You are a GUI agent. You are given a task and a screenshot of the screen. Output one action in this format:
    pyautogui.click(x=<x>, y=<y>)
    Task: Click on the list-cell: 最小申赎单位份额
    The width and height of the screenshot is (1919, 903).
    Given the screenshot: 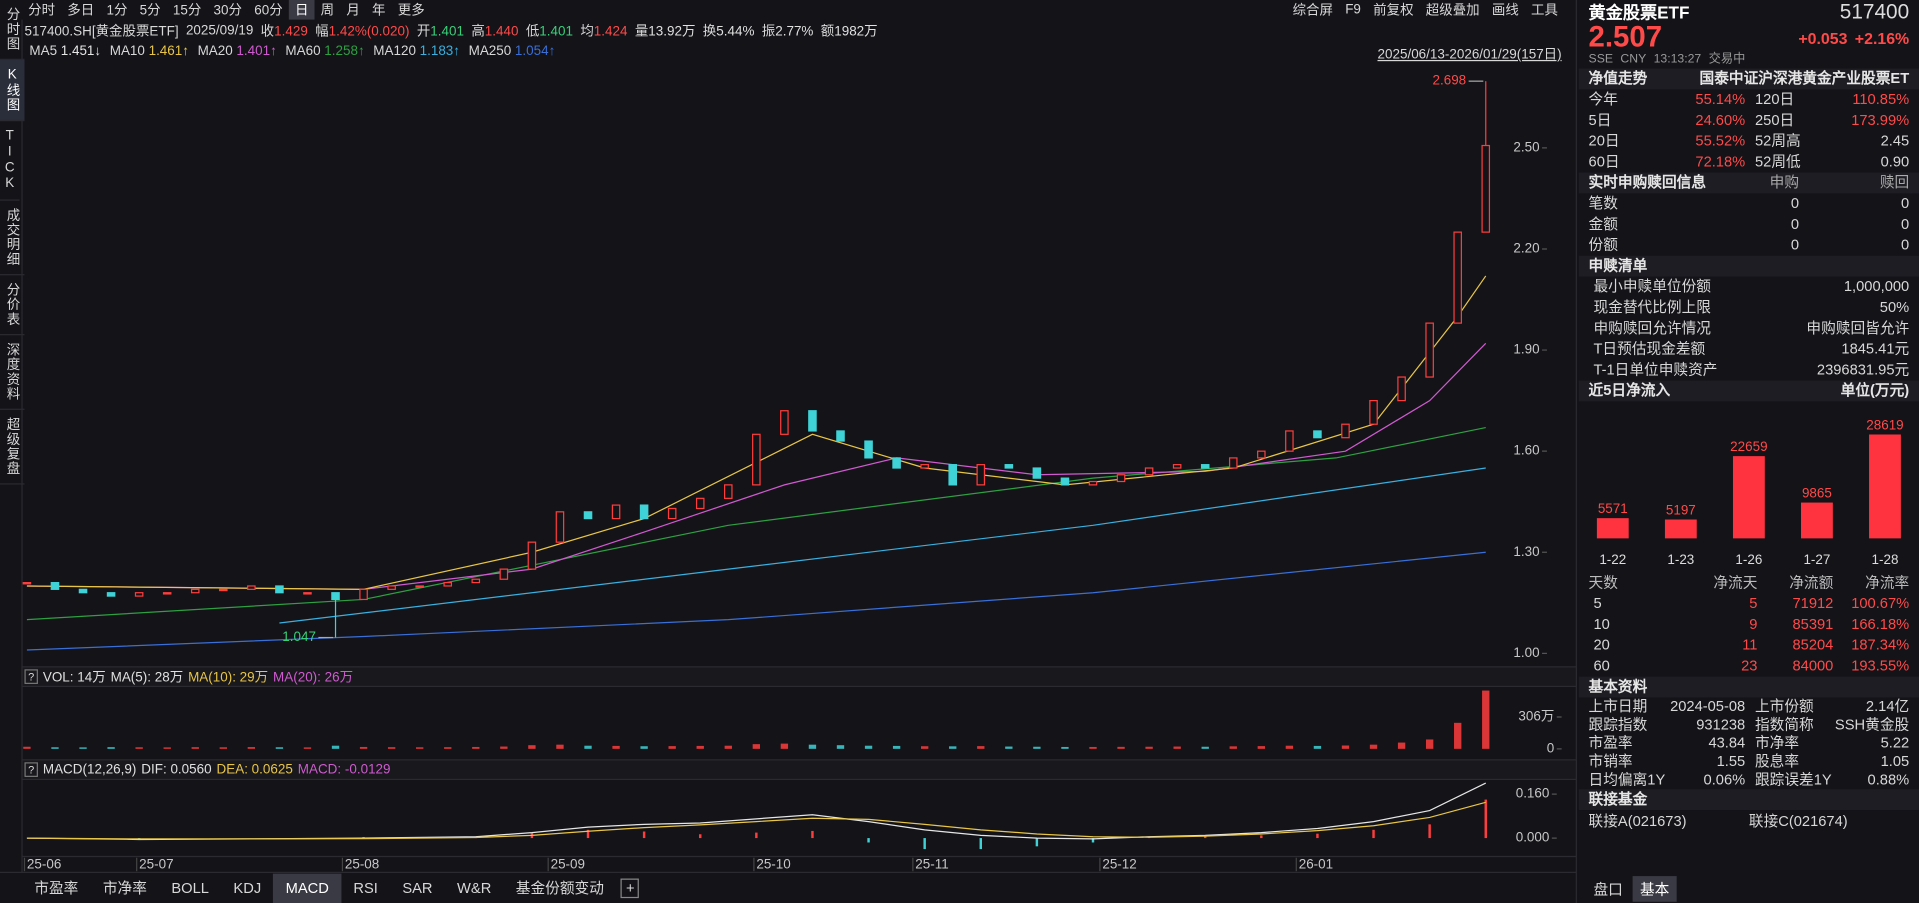 What is the action you would take?
    pyautogui.click(x=1652, y=286)
    